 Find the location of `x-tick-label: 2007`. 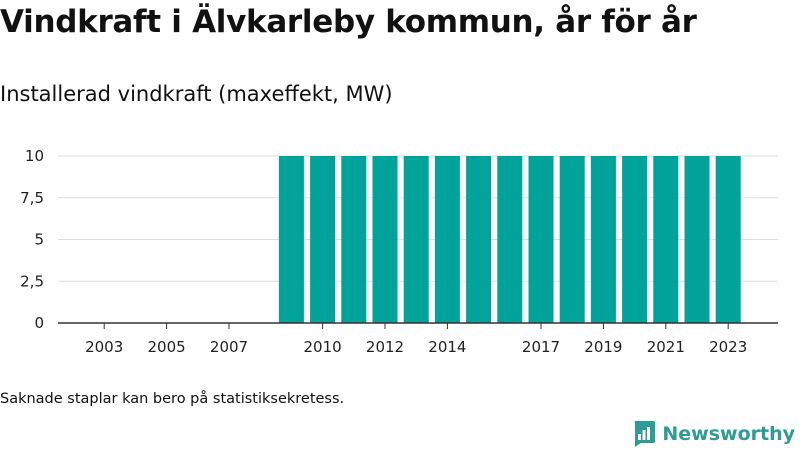

x-tick-label: 2007 is located at coordinates (229, 347).